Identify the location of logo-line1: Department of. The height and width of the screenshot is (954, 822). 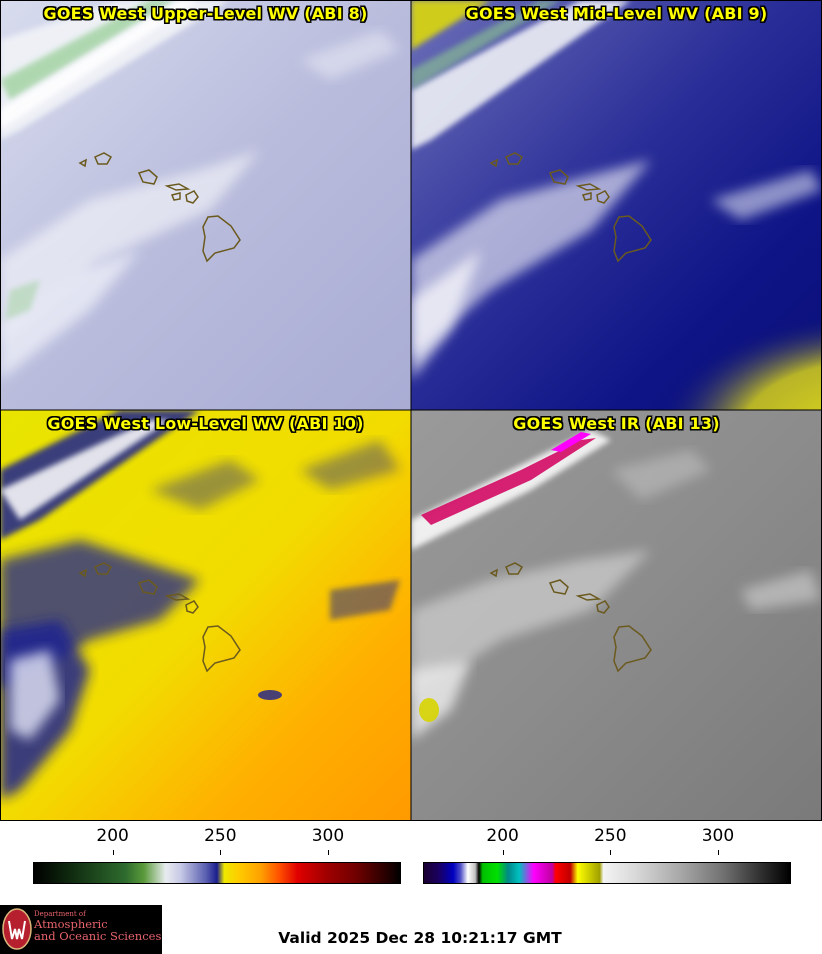
(60, 914).